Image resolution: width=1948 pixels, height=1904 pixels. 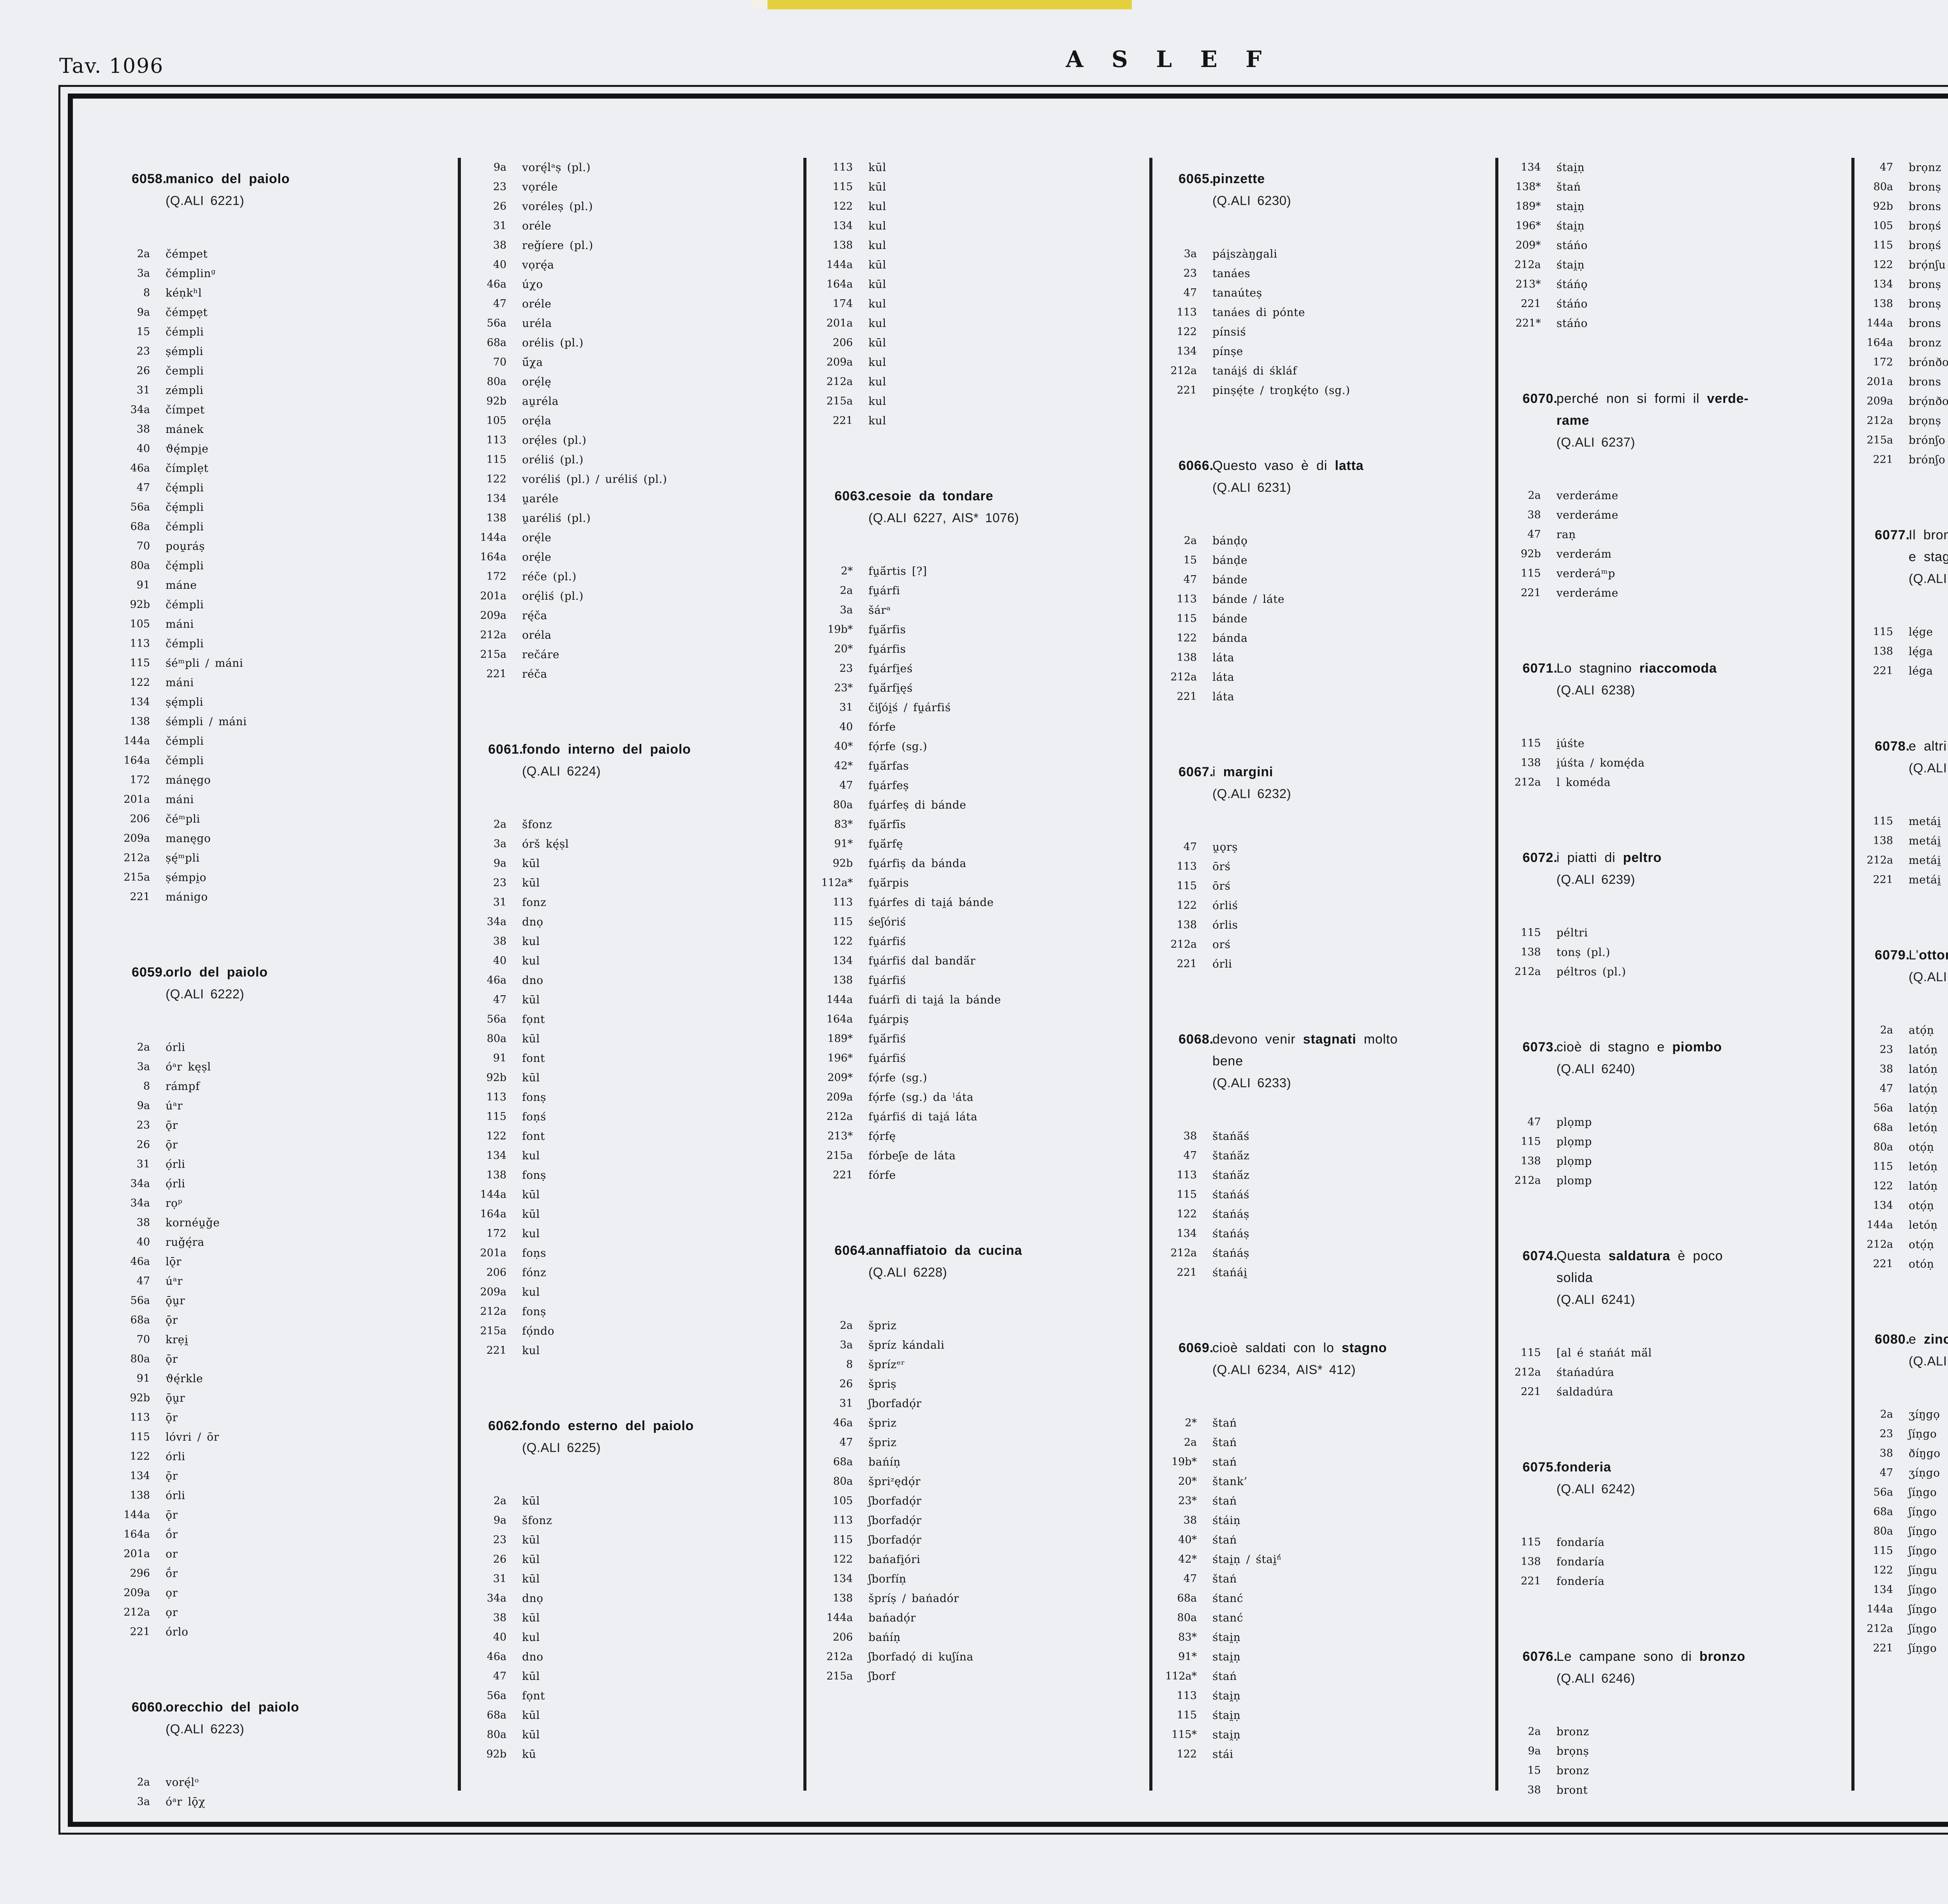 What do you see at coordinates (1883, 206) in the screenshot?
I see `location-code: 92b` at bounding box center [1883, 206].